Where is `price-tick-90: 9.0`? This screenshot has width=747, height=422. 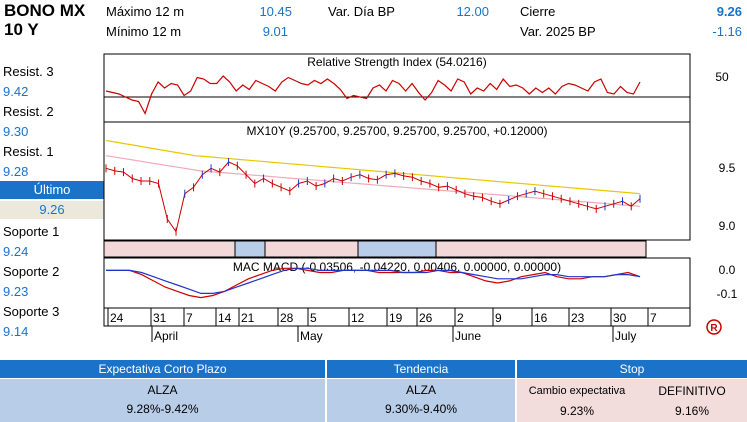
price-tick-90: 9.0 is located at coordinates (727, 226).